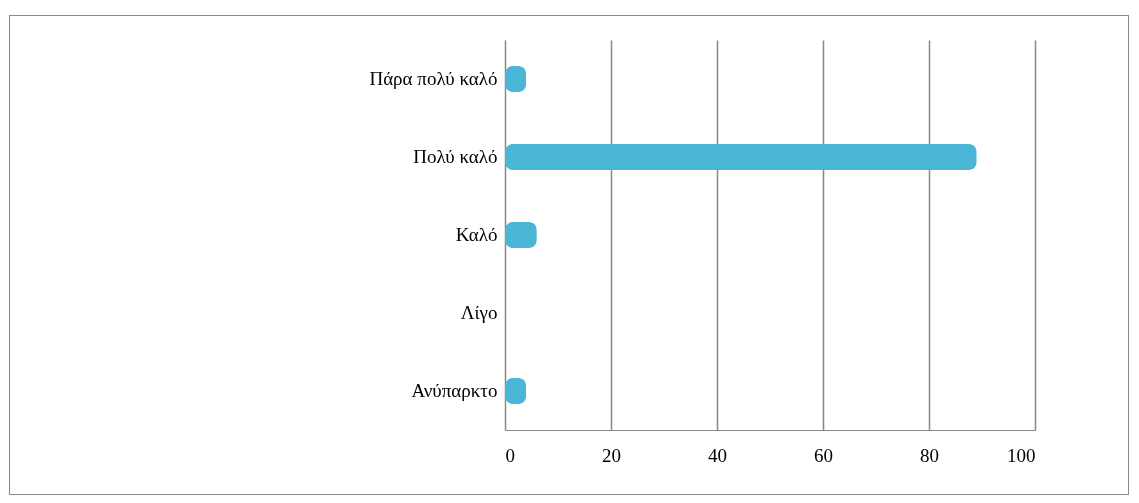  Describe the element at coordinates (476, 234) in the screenshot. I see `y-tick-label: Καλό` at that location.